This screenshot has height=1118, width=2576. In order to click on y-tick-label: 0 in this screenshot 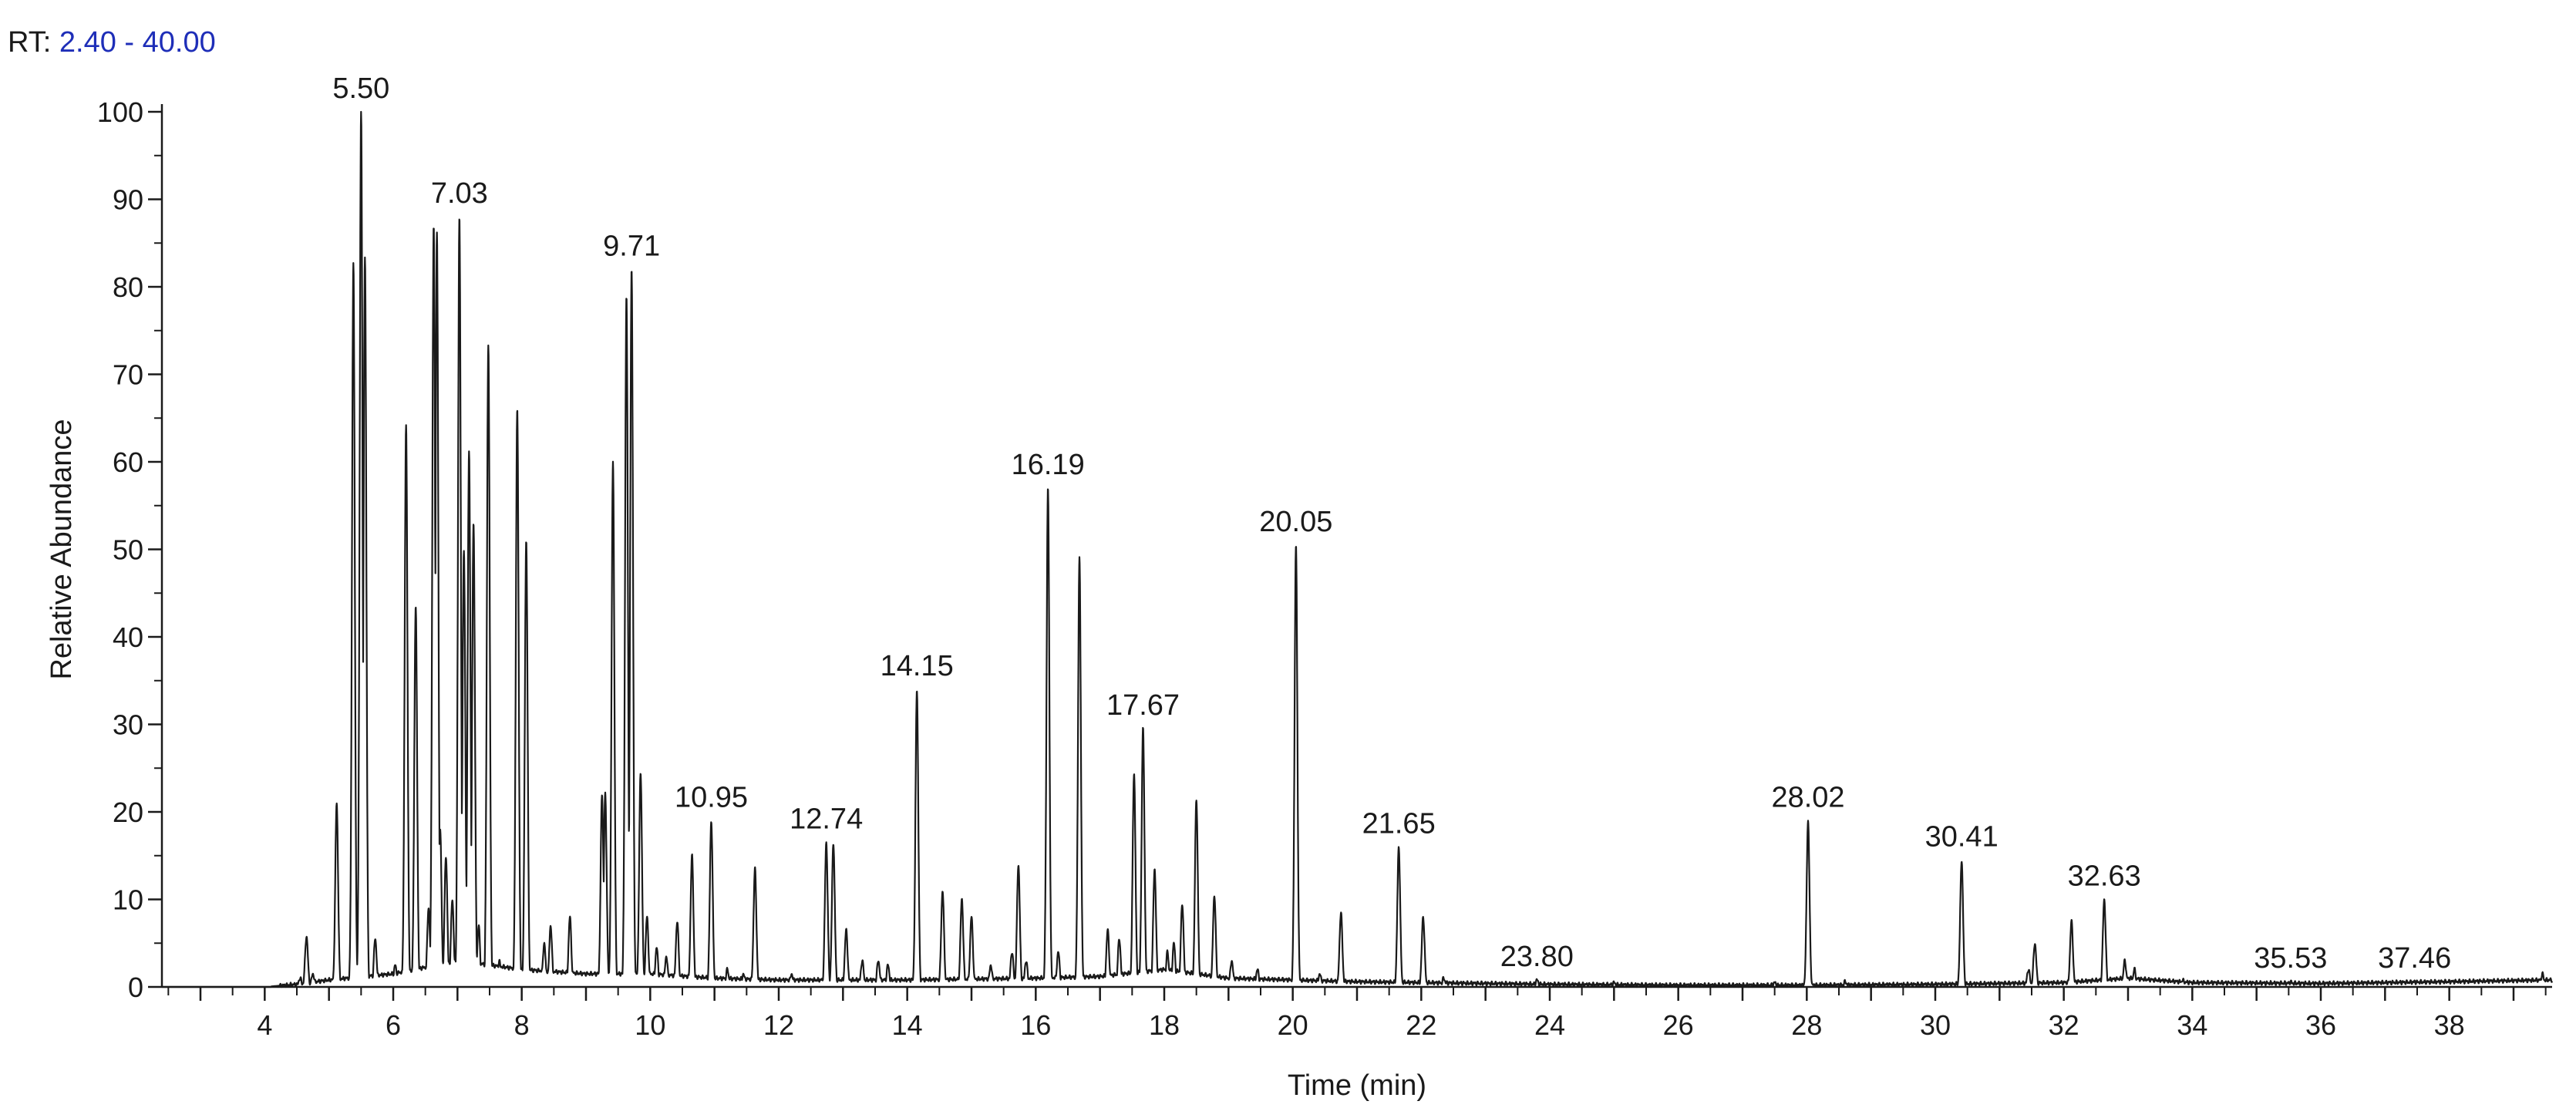, I will do `click(135, 988)`.